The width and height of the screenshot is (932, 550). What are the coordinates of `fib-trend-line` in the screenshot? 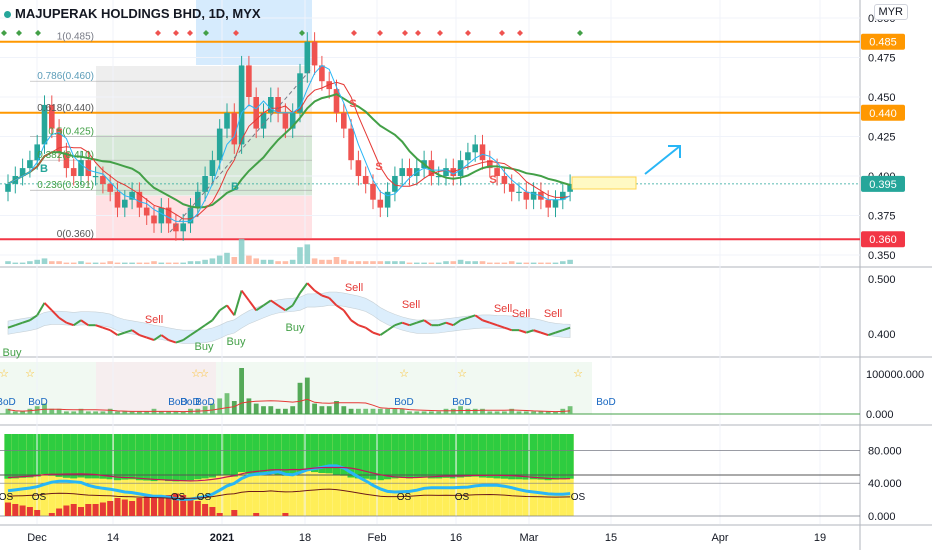 It's located at (241, 150).